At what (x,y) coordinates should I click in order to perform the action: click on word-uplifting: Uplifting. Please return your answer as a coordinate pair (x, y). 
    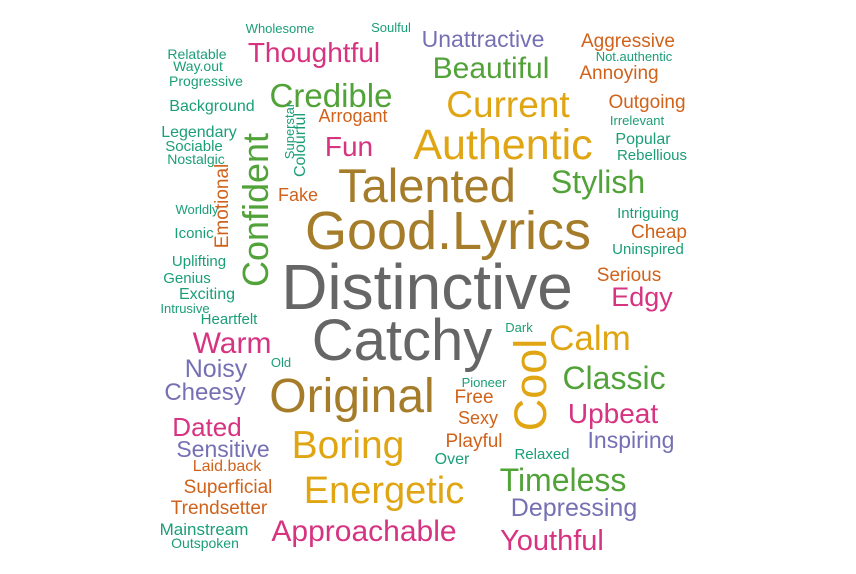
    Looking at the image, I should click on (199, 261).